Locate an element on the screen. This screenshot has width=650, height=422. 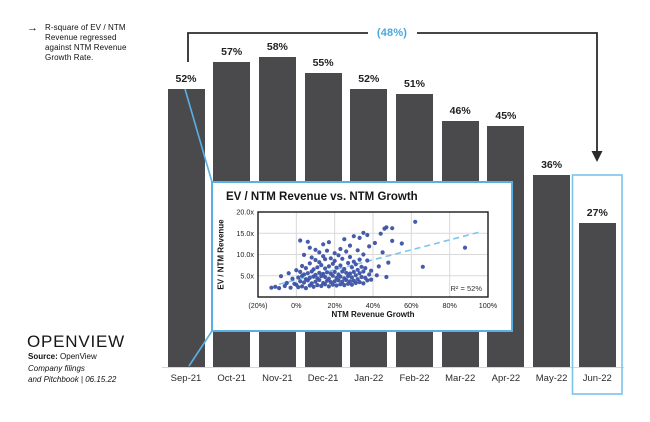
x-tick-label: 60% is located at coordinates (411, 305).